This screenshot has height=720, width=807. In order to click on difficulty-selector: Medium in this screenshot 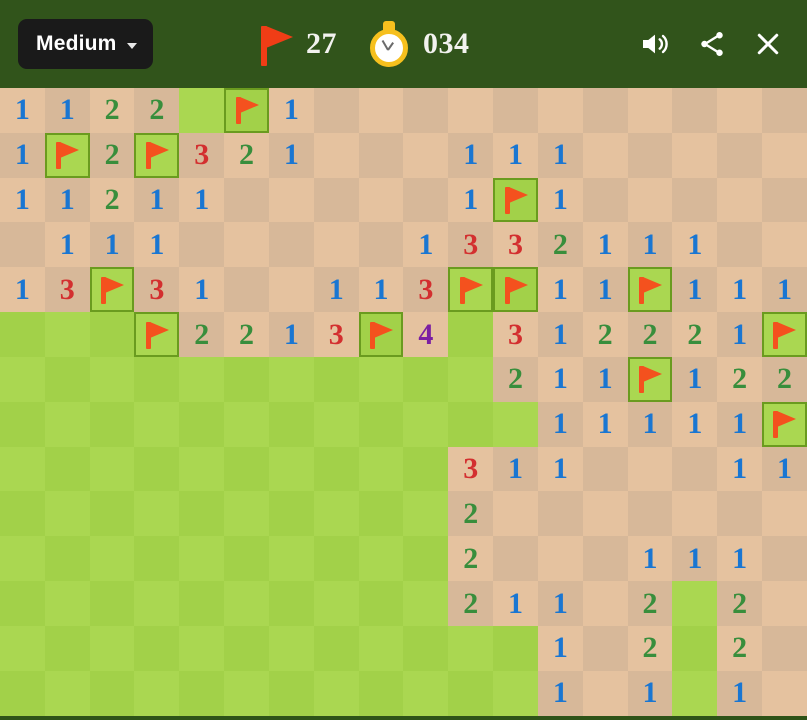, I will do `click(85, 44)`.